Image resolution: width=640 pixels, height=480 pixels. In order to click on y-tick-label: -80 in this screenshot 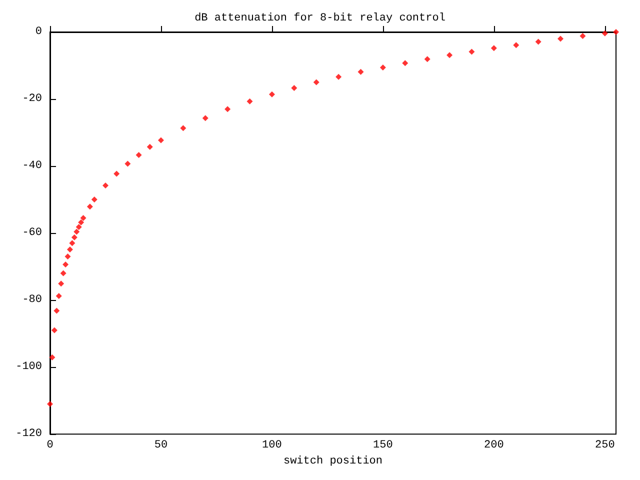, I will do `click(32, 300)`.